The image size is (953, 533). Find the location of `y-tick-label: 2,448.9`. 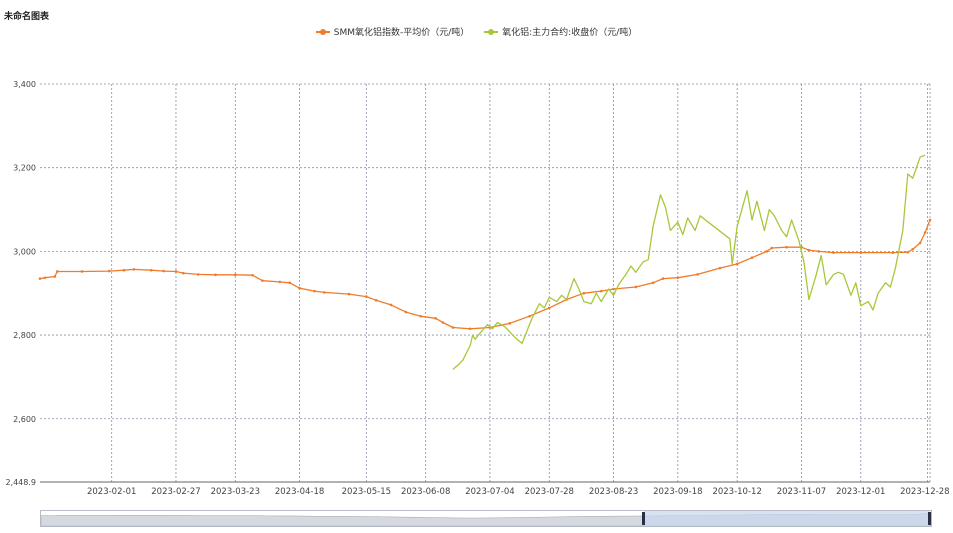

y-tick-label: 2,448.9 is located at coordinates (20, 482).